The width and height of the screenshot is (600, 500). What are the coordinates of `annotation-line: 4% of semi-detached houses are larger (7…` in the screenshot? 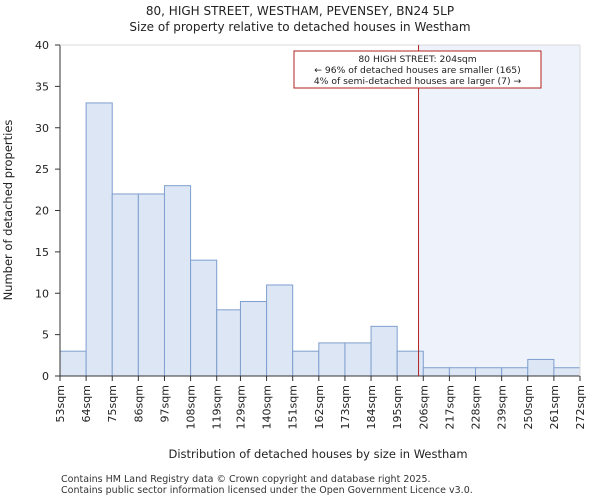 It's located at (418, 81).